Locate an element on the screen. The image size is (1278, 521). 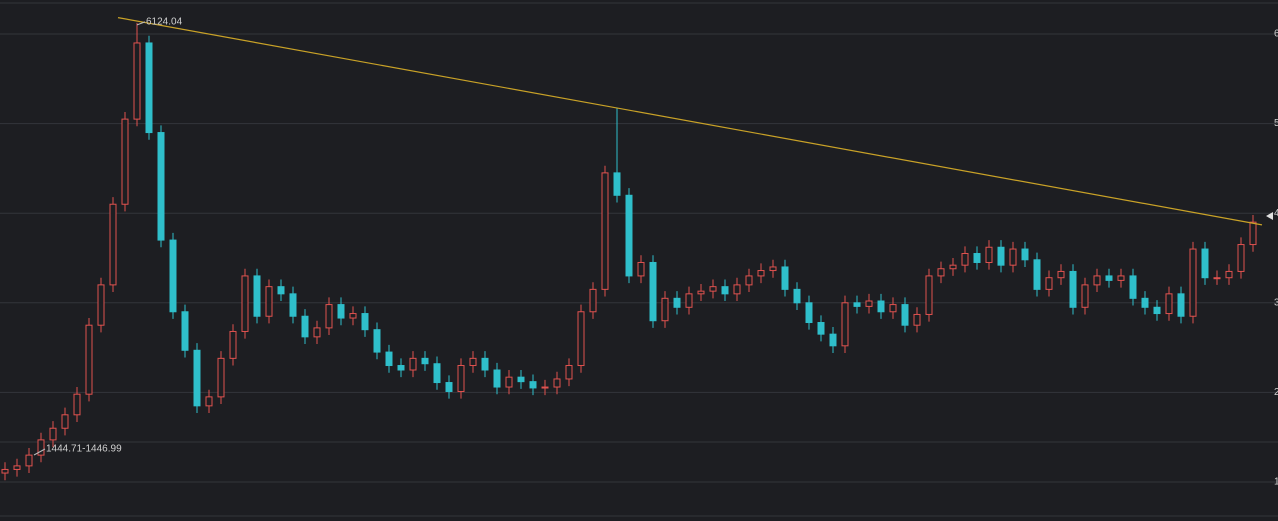
y-tick-label: 3000 is located at coordinates (1276, 302).